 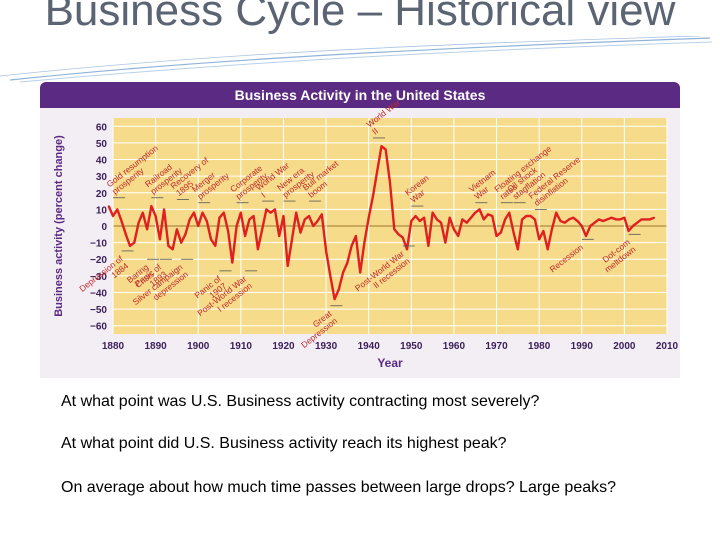 What do you see at coordinates (390, 363) in the screenshot?
I see `x-axis-label: Year` at bounding box center [390, 363].